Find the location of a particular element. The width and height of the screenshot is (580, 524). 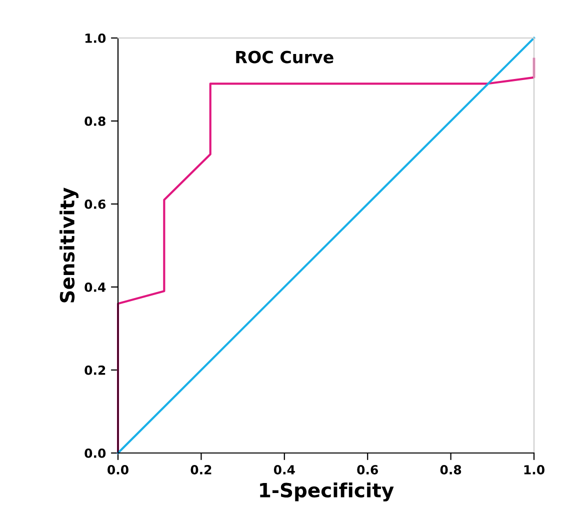

y-axis-title: Sensitivity is located at coordinates (69, 245).